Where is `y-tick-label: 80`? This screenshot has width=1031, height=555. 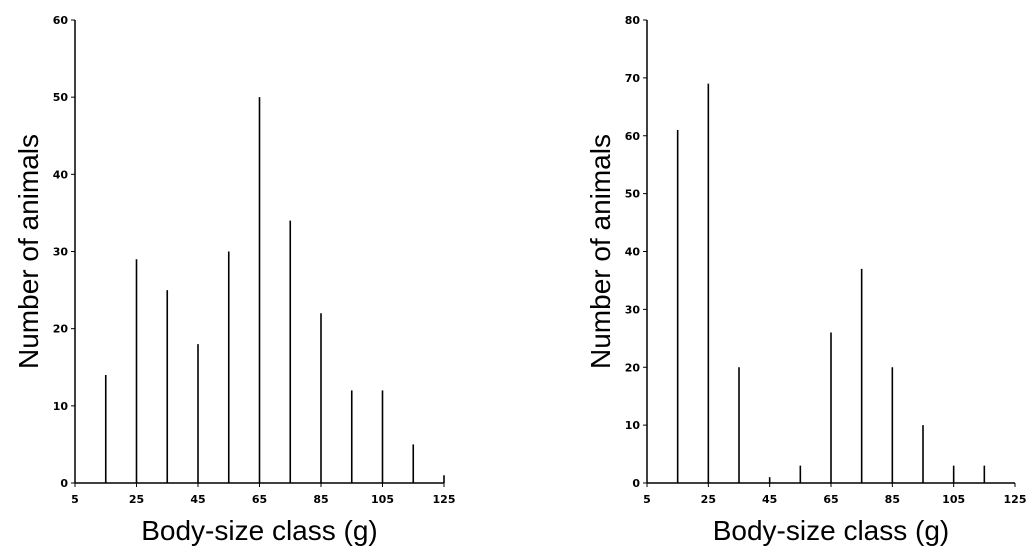 y-tick-label: 80 is located at coordinates (633, 20).